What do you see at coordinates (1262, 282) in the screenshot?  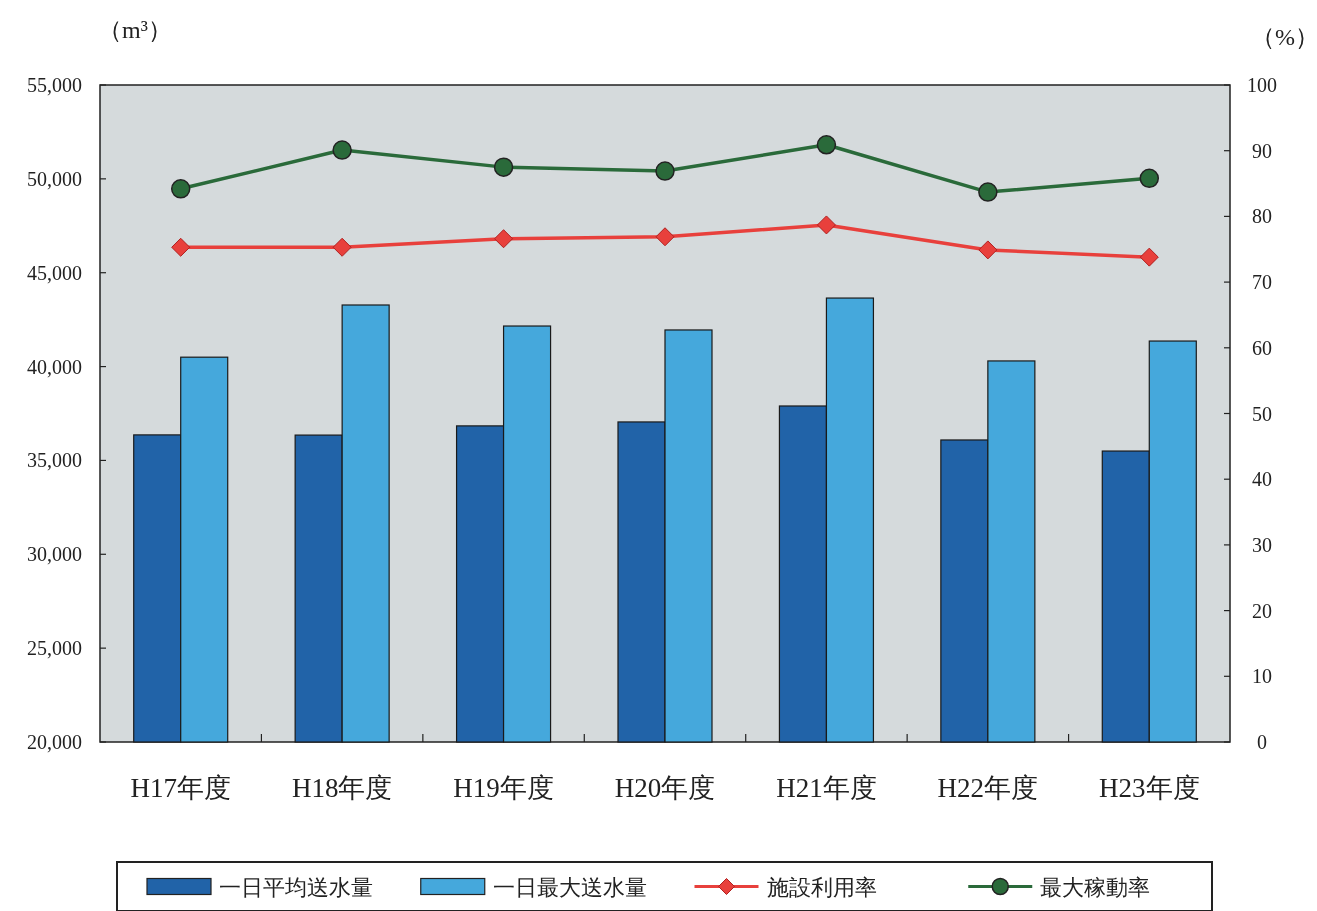 I see `y2-tick-label: 70` at bounding box center [1262, 282].